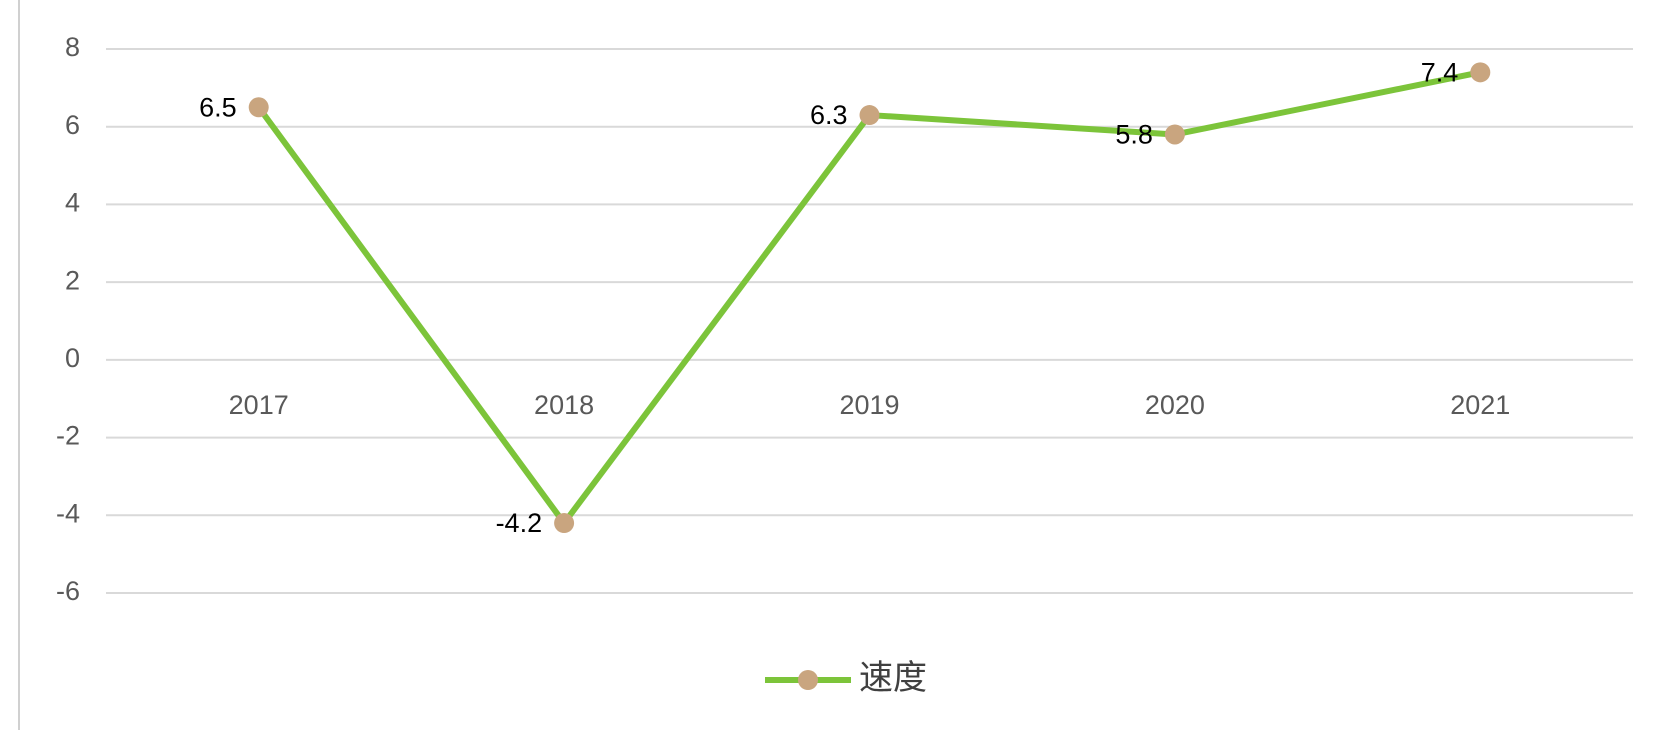 This screenshot has width=1669, height=735. Describe the element at coordinates (564, 405) in the screenshot. I see `x-tick-label: 2018` at that location.